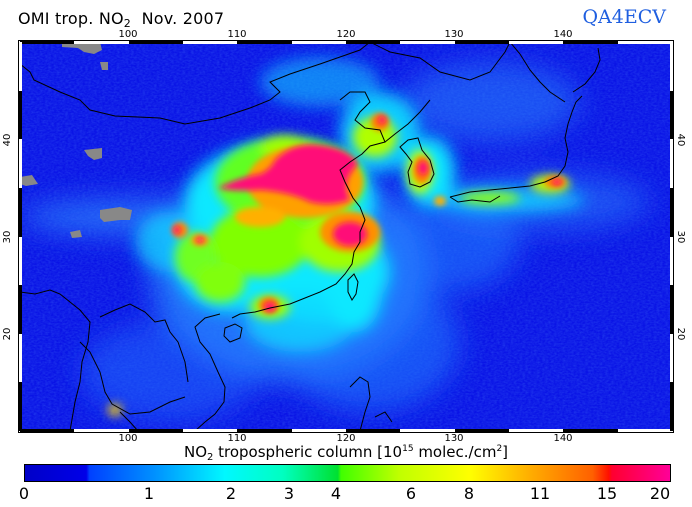 The width and height of the screenshot is (692, 507). Describe the element at coordinates (469, 493) in the screenshot. I see `colorbar-tick-label: 8` at that location.